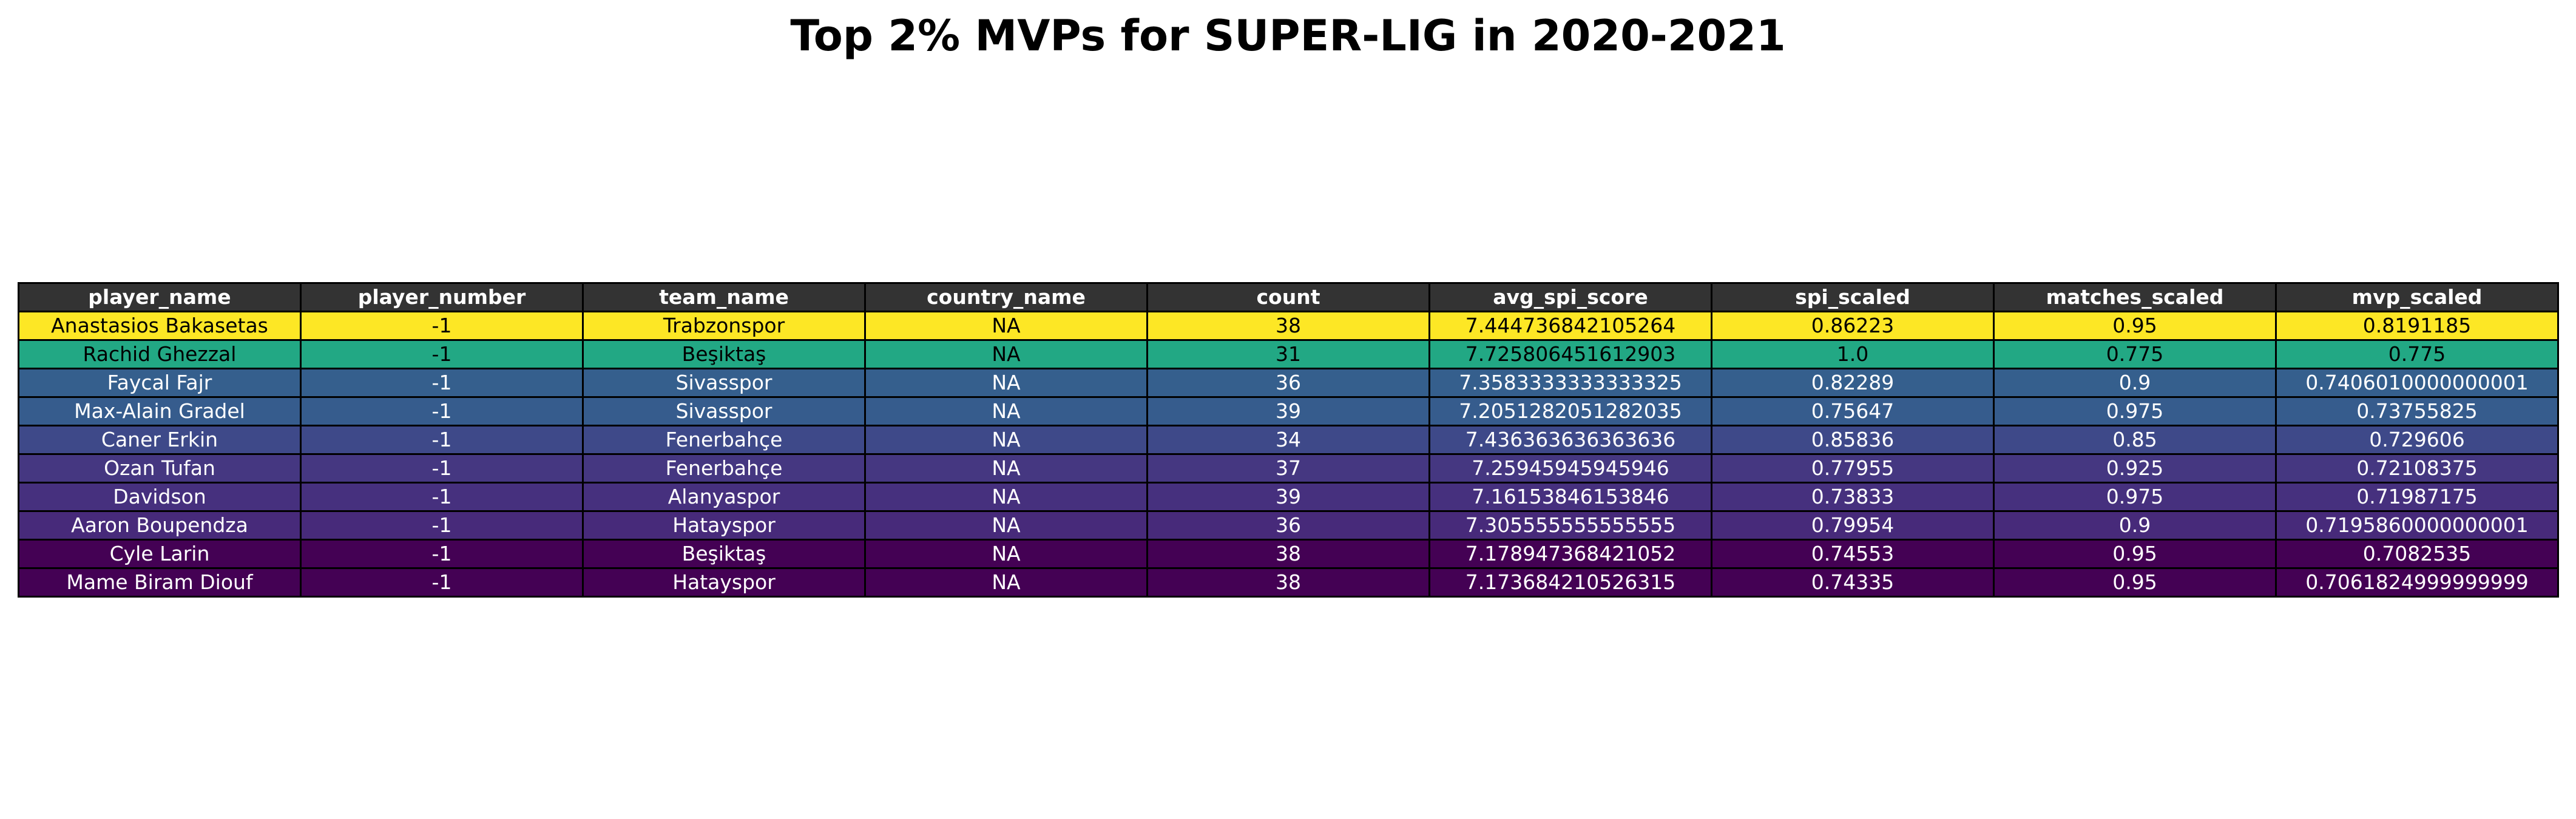  I want to click on cell-mvp-scaled: 0.8191185, so click(2417, 326).